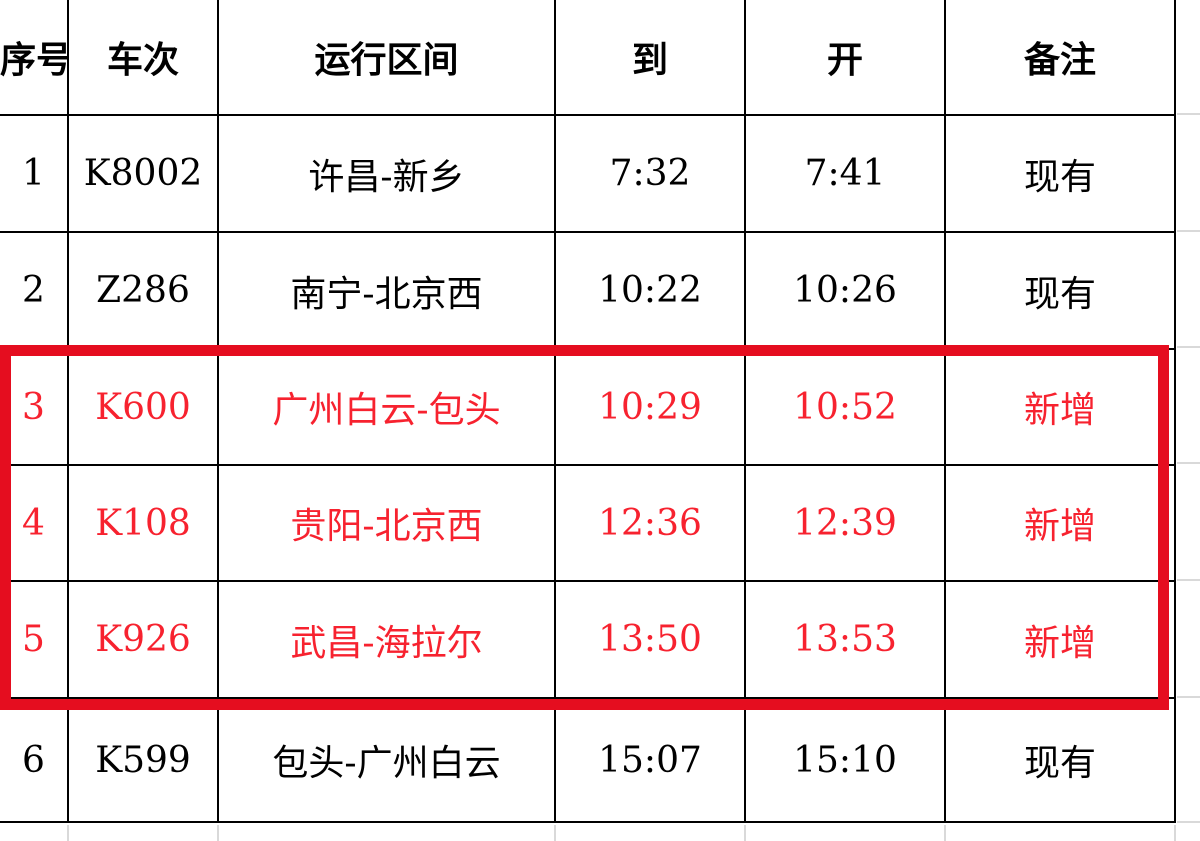  What do you see at coordinates (34, 407) in the screenshot?
I see `cell-index: 3` at bounding box center [34, 407].